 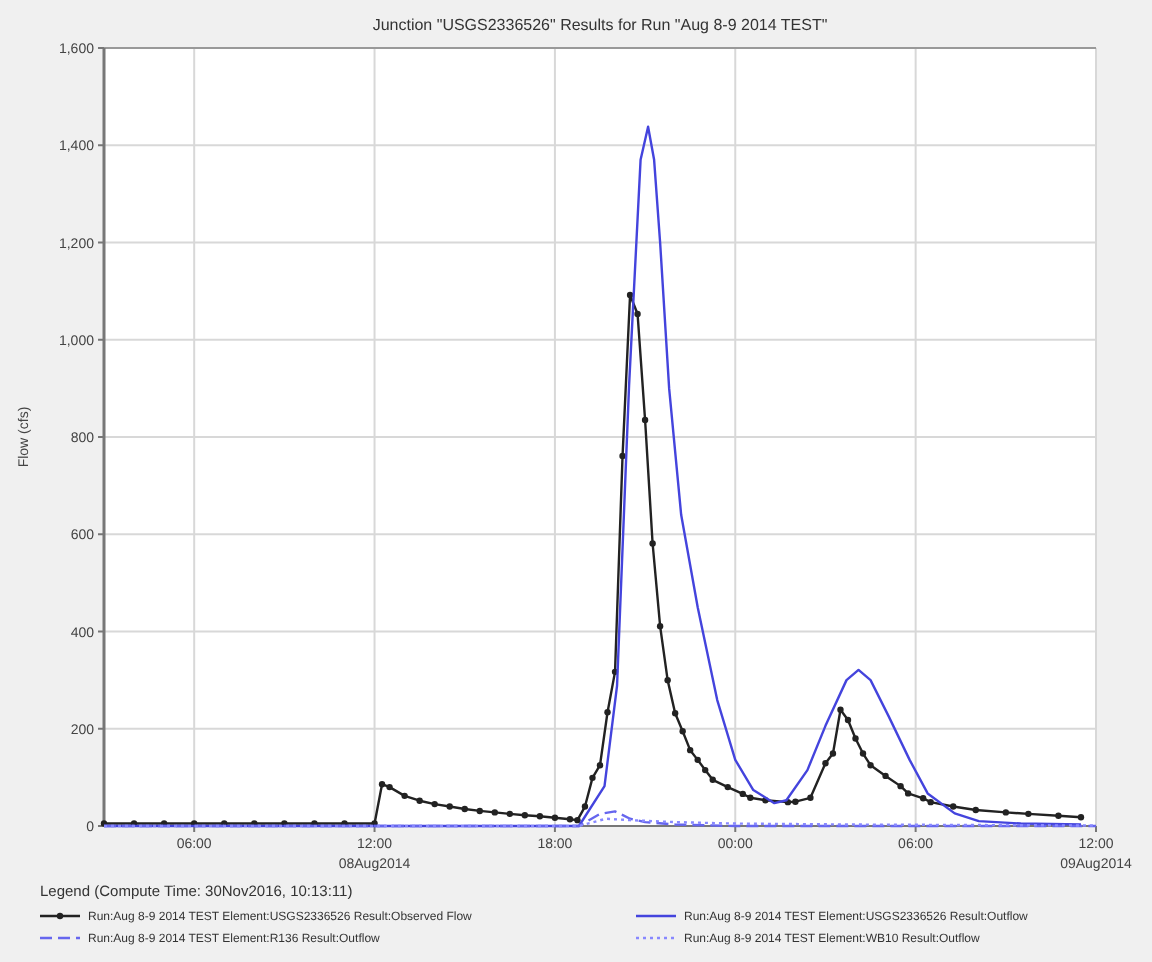 What do you see at coordinates (600, 25) in the screenshot?
I see `chart-title: Junction "USGS2336526" Results for Run "Aug 8-9 2014 TEST"` at bounding box center [600, 25].